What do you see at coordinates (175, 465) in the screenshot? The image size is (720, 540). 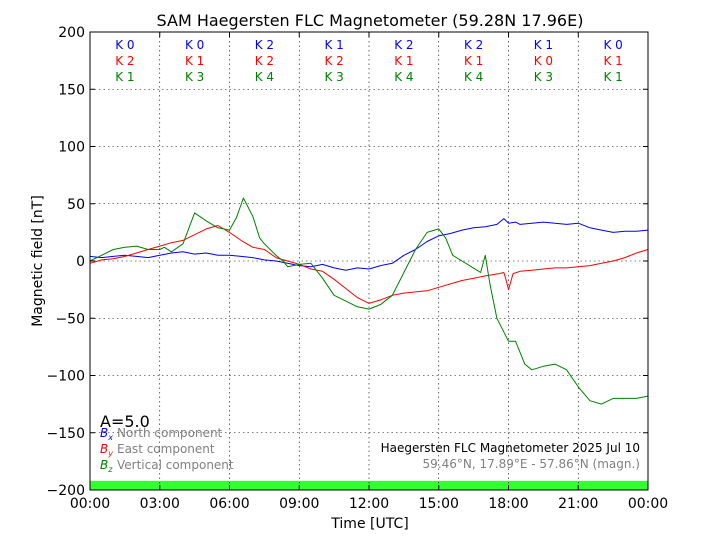 I see `legend-label: Vertical component` at bounding box center [175, 465].